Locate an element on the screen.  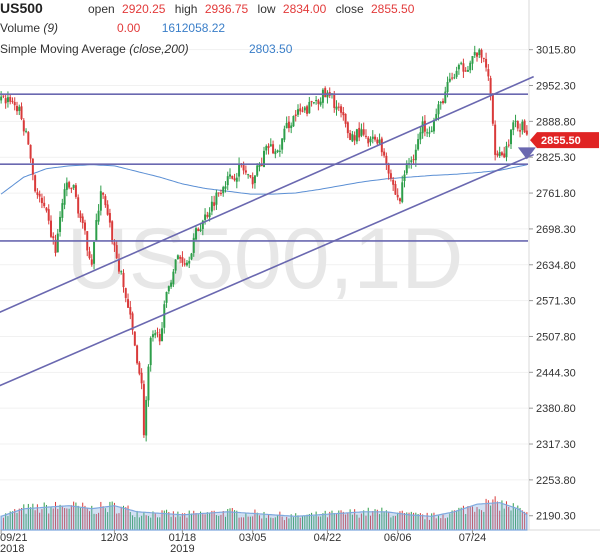
last-price-tag: 2855.50 is located at coordinates (564, 140).